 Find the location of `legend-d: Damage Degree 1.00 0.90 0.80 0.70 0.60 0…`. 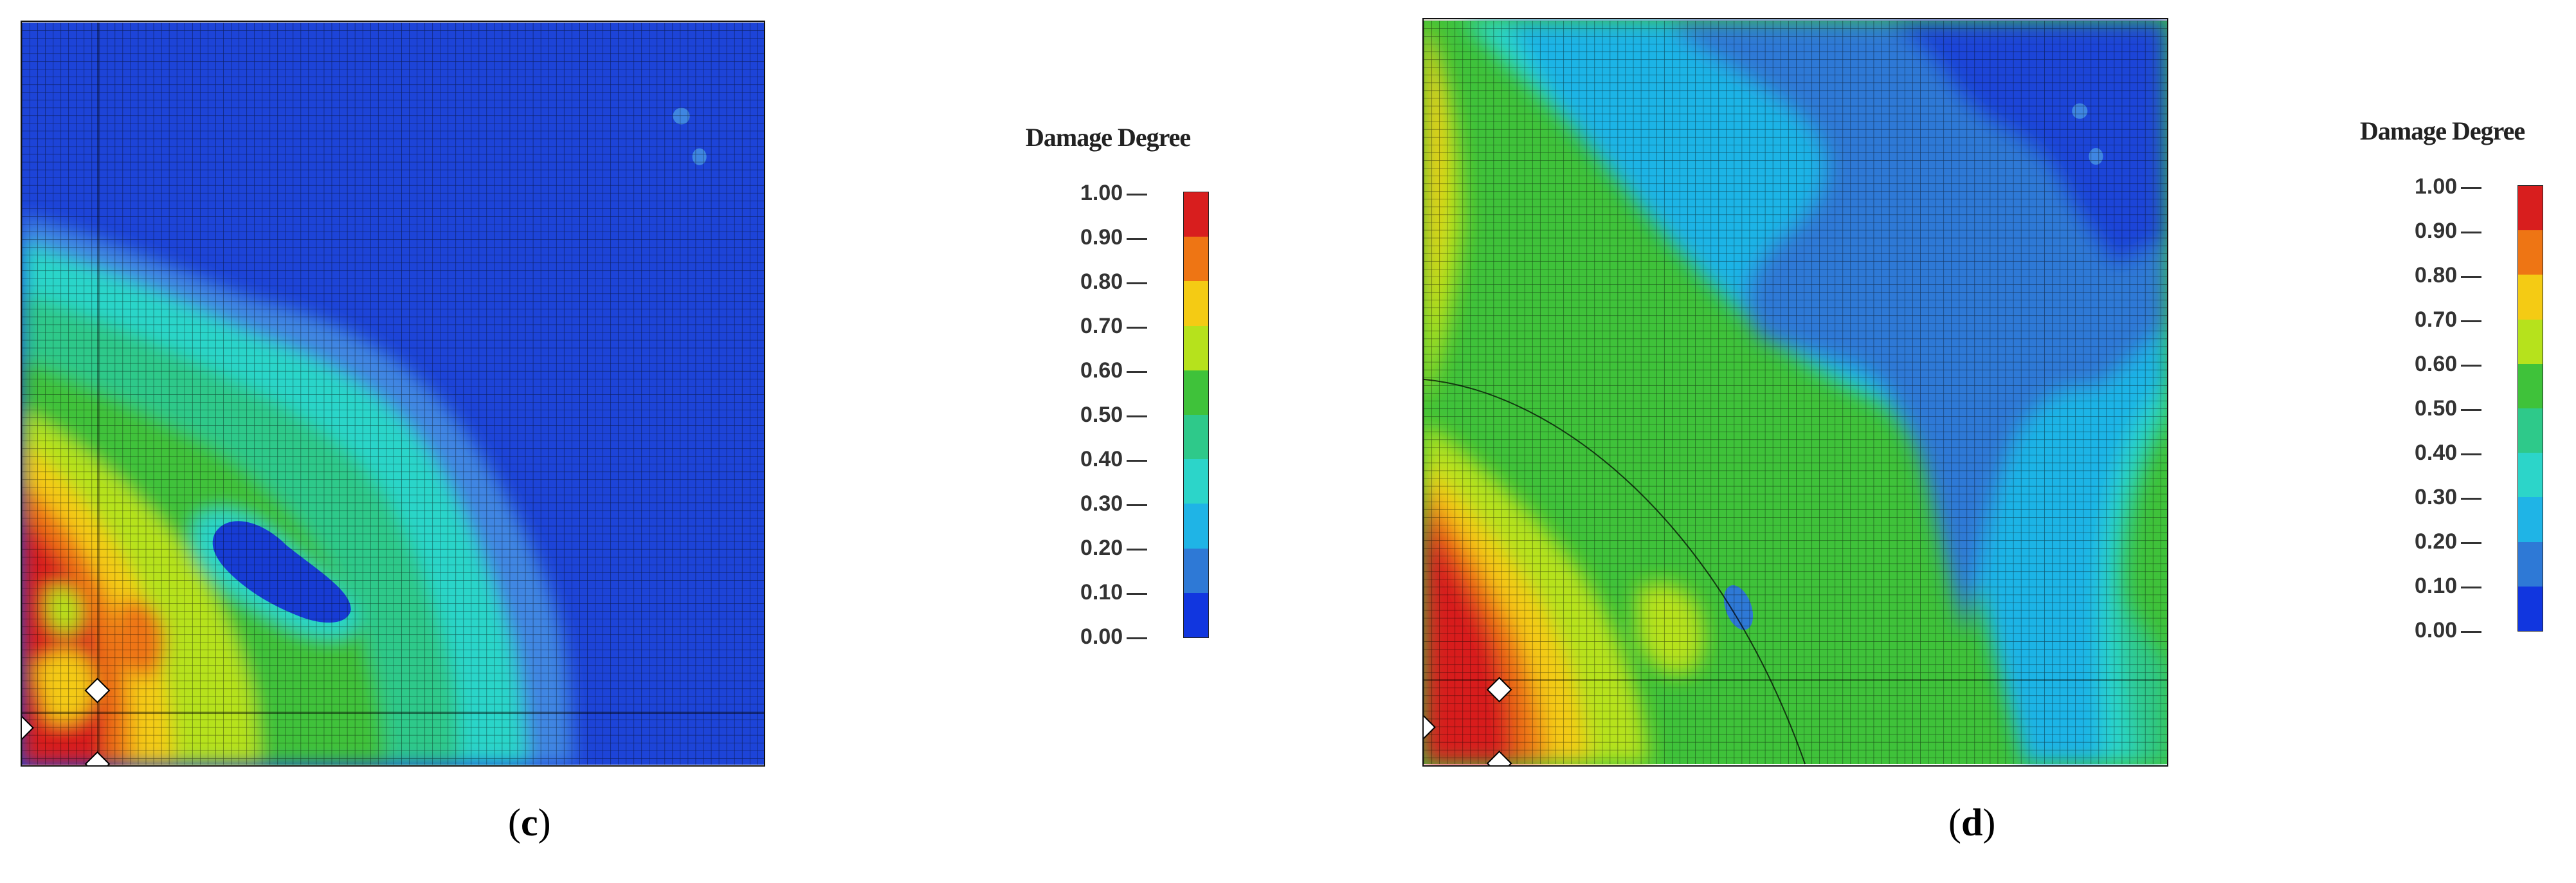

legend-d: Damage Degree 1.00 0.90 0.80 0.70 0.60 0… is located at coordinates (2466, 386).